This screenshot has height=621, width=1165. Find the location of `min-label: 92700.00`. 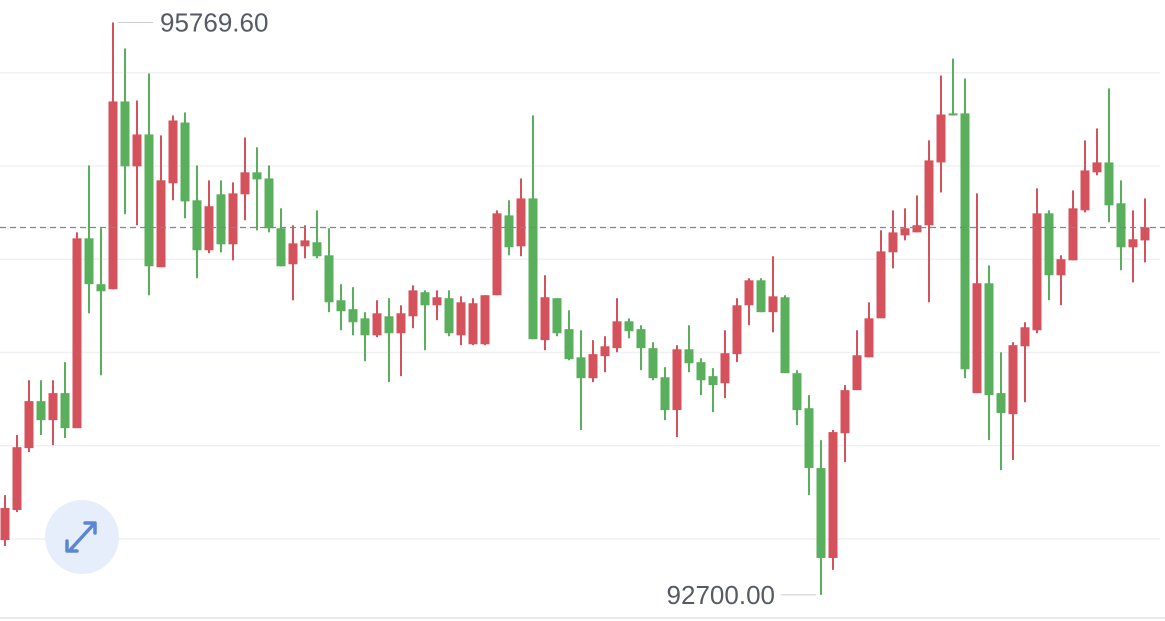

min-label: 92700.00 is located at coordinates (721, 595).